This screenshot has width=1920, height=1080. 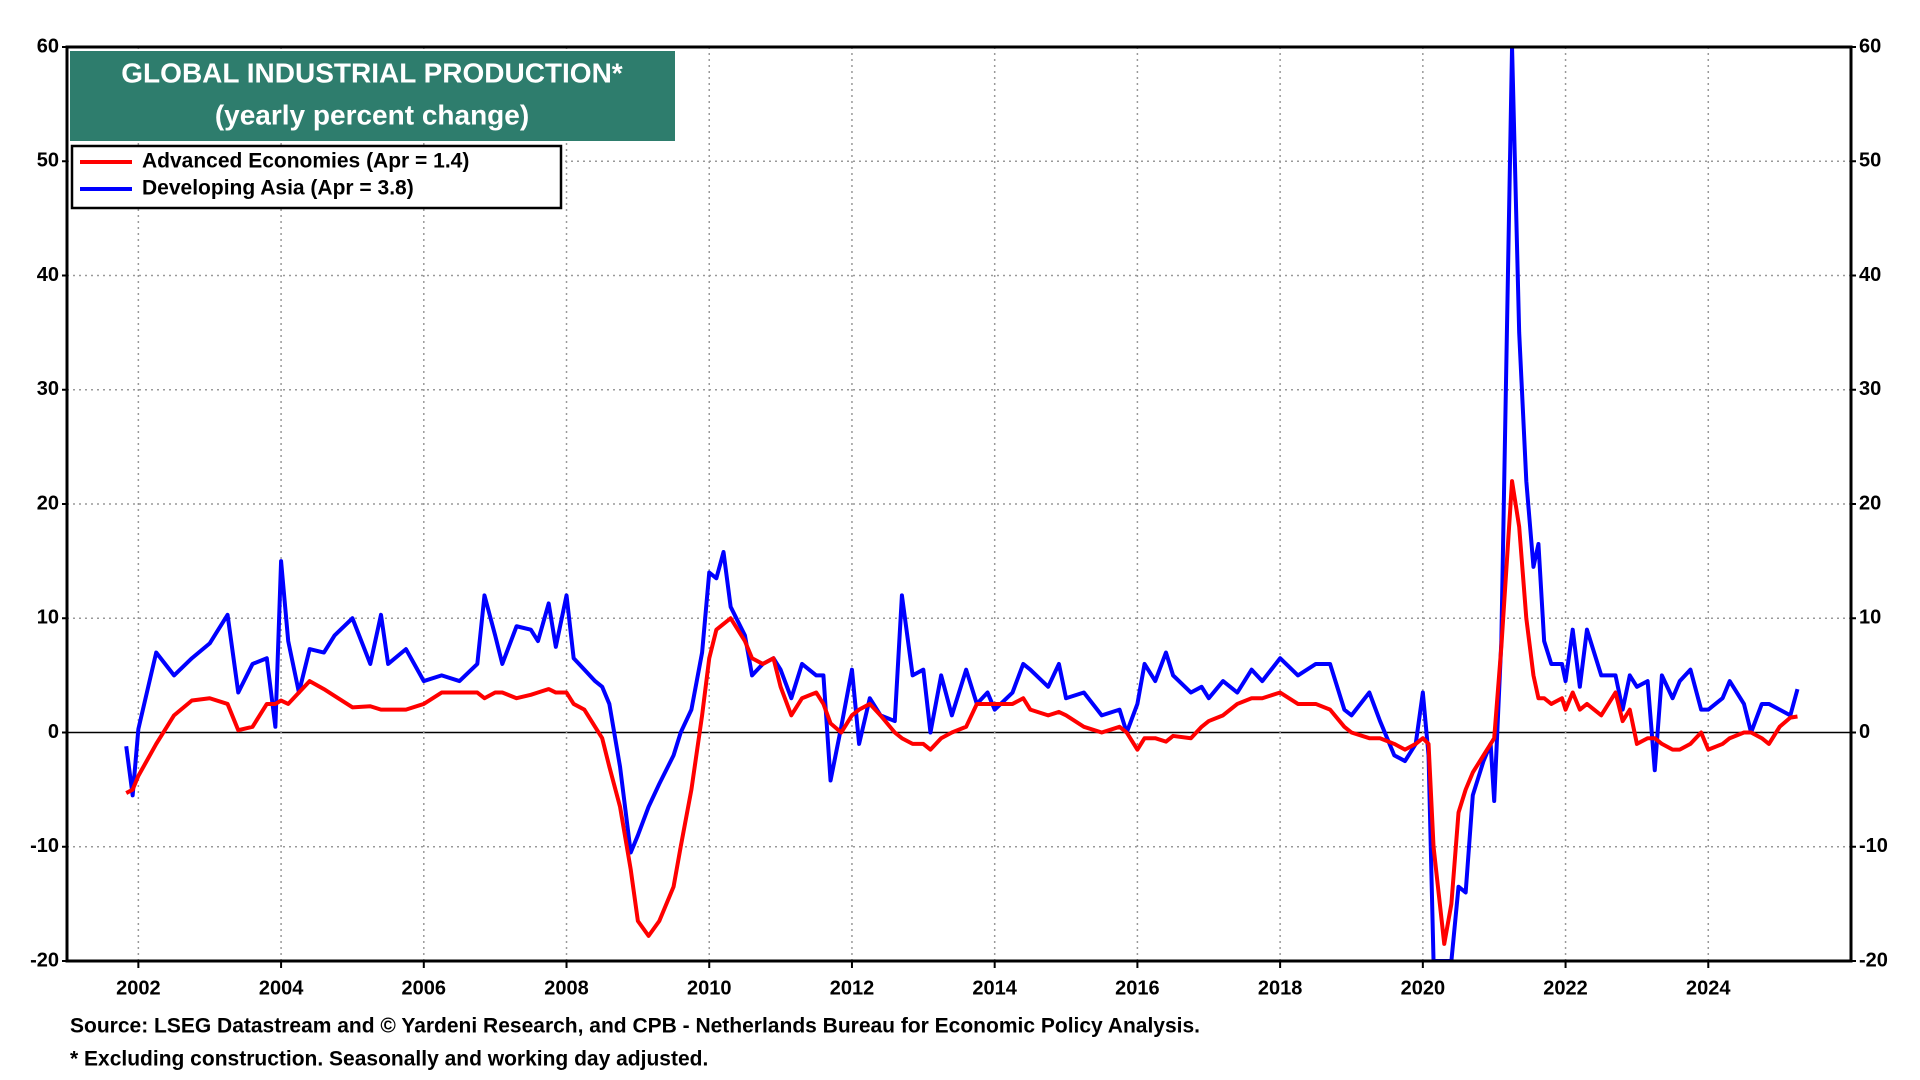 What do you see at coordinates (281, 988) in the screenshot?
I see `x-tick-label: 2004` at bounding box center [281, 988].